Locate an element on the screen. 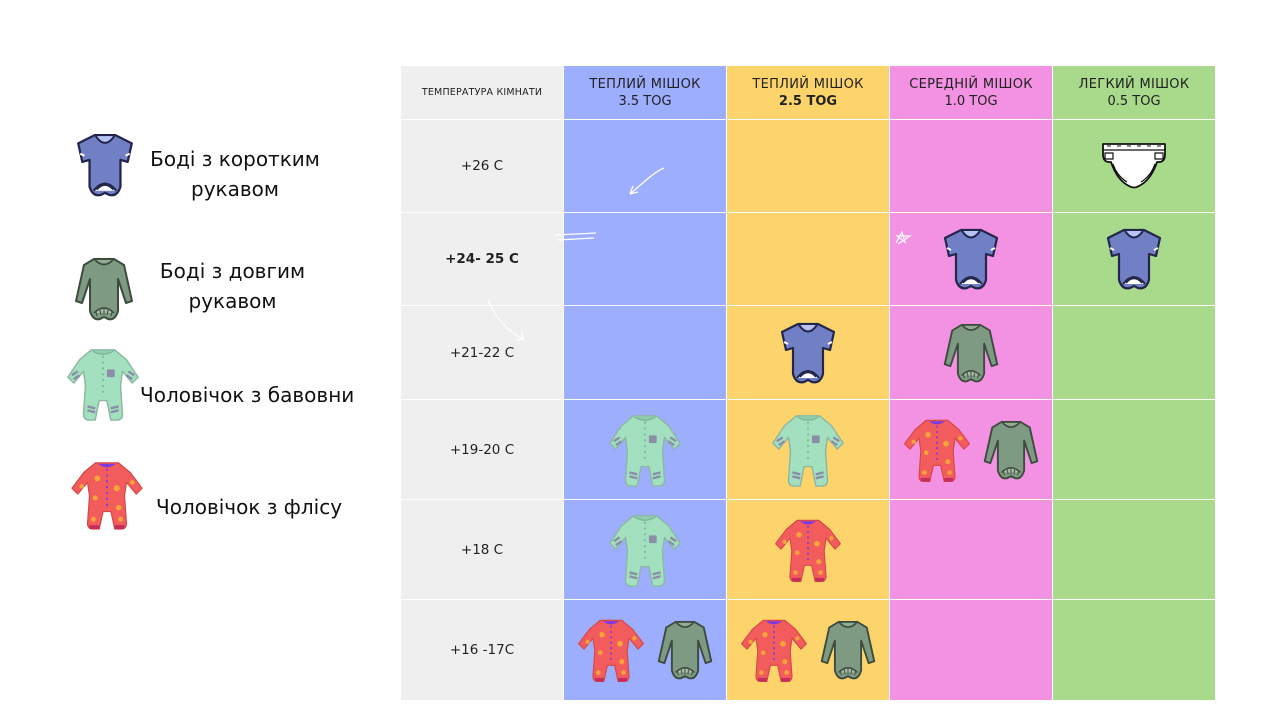 This screenshot has height=720, width=1280. diaper-icon is located at coordinates (1134, 166).